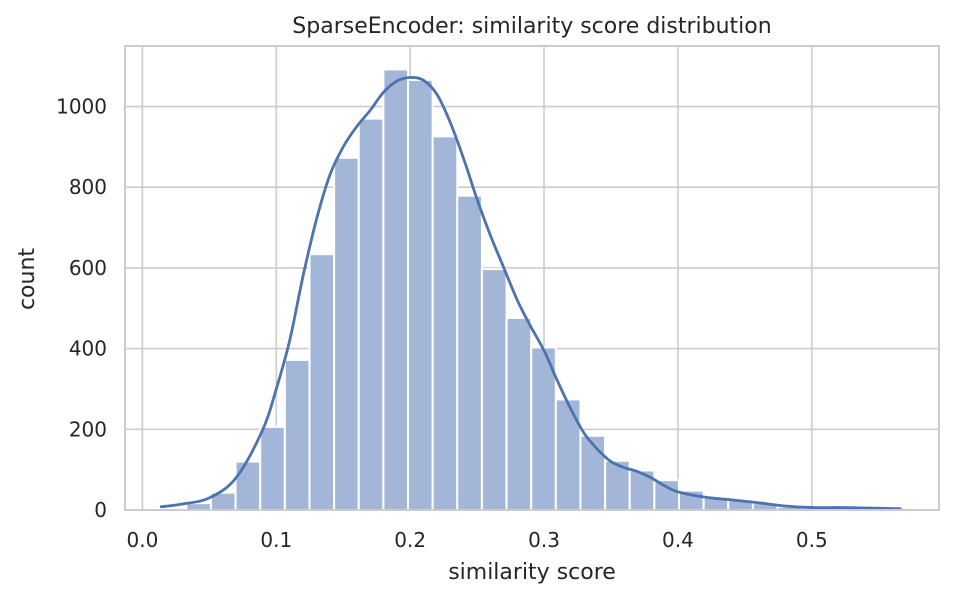 Image resolution: width=954 pixels, height=602 pixels. What do you see at coordinates (410, 540) in the screenshot?
I see `x-tick-label: 0.2` at bounding box center [410, 540].